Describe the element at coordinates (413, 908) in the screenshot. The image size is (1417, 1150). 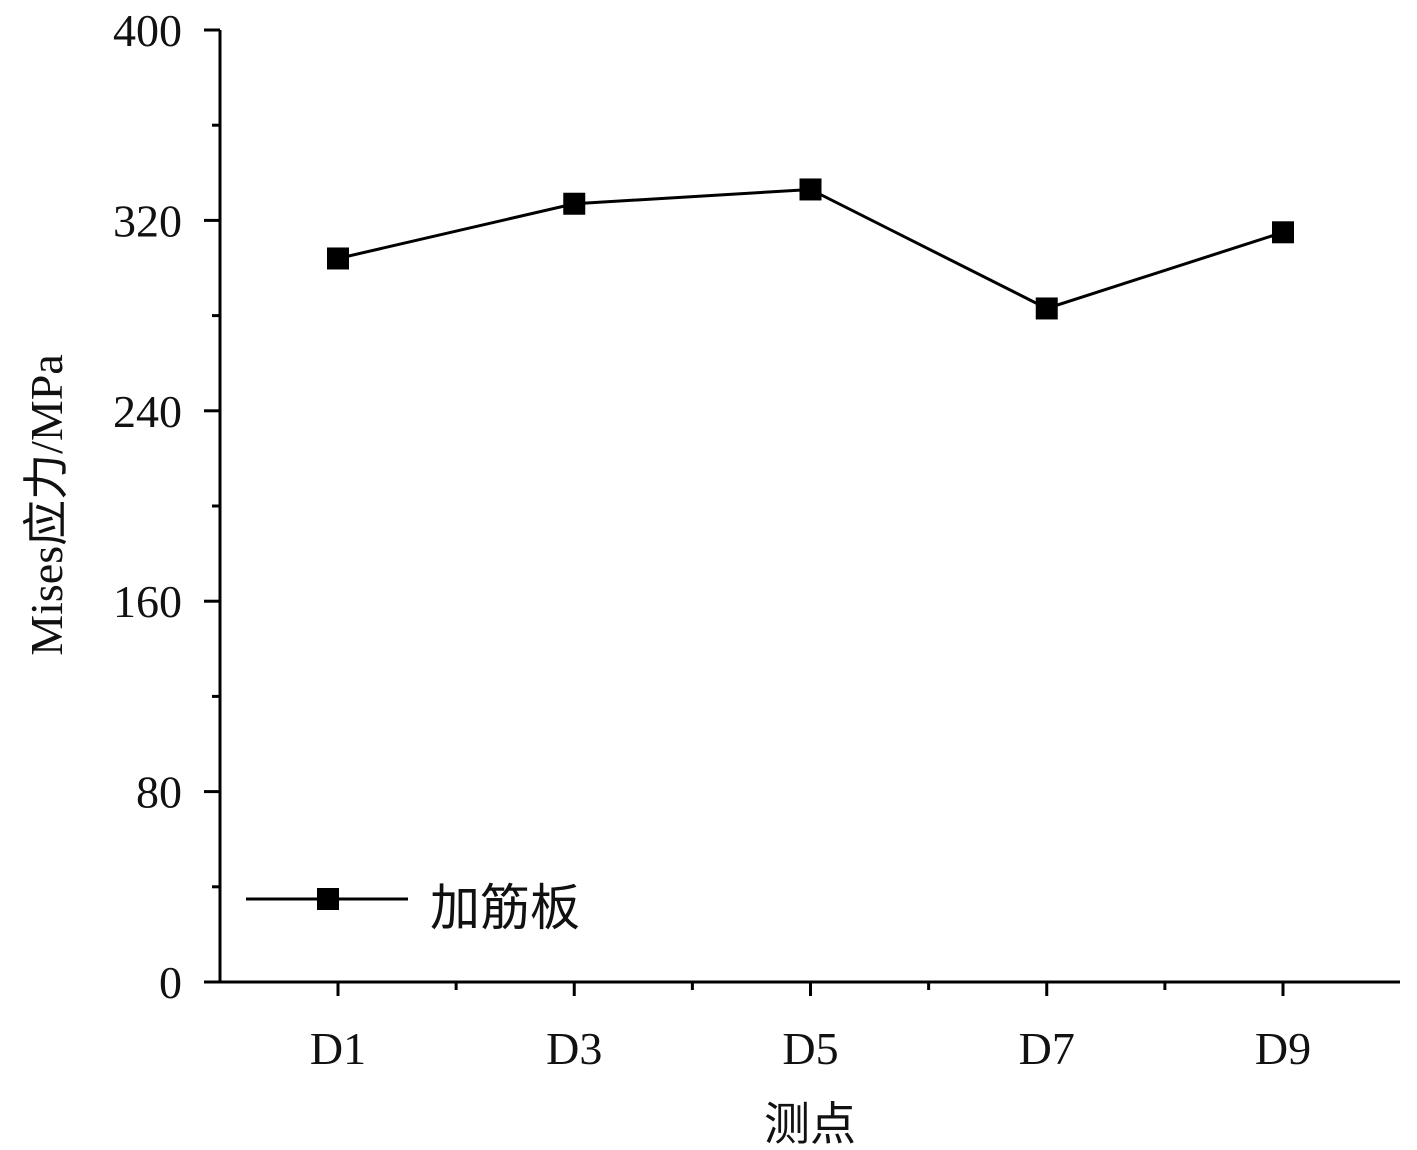
I see `legend: 加筋板` at that location.